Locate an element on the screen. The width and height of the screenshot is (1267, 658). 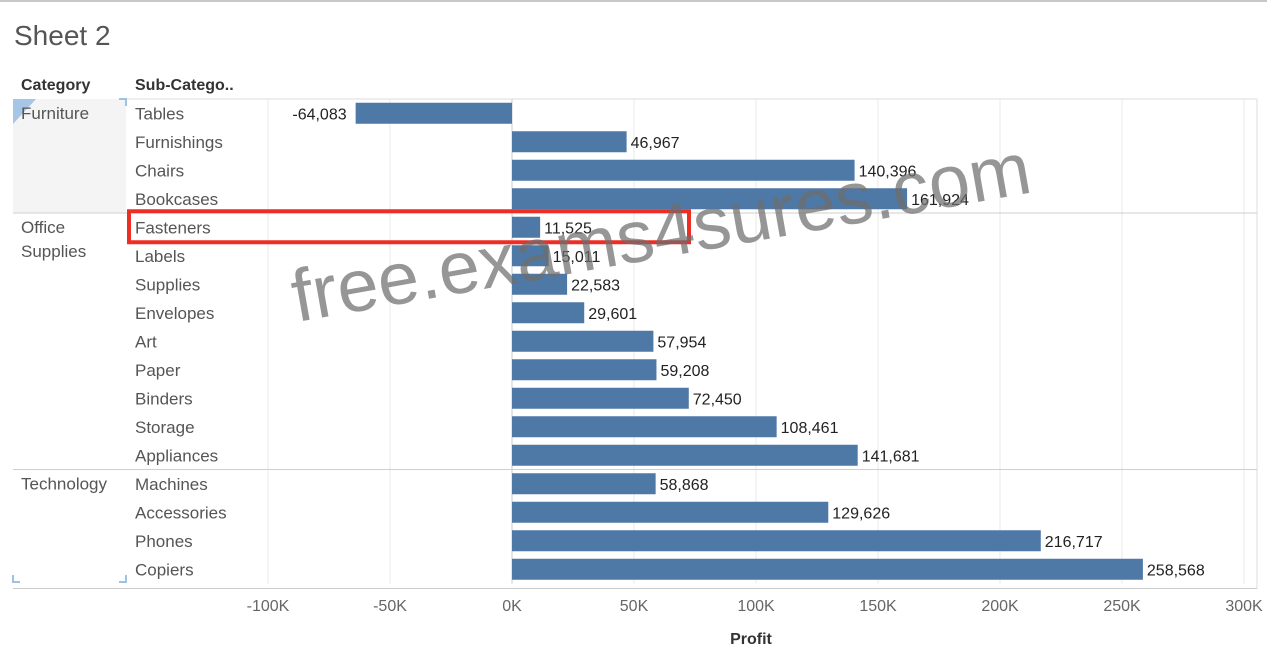
bar-value-label: 141,681 is located at coordinates (891, 456).